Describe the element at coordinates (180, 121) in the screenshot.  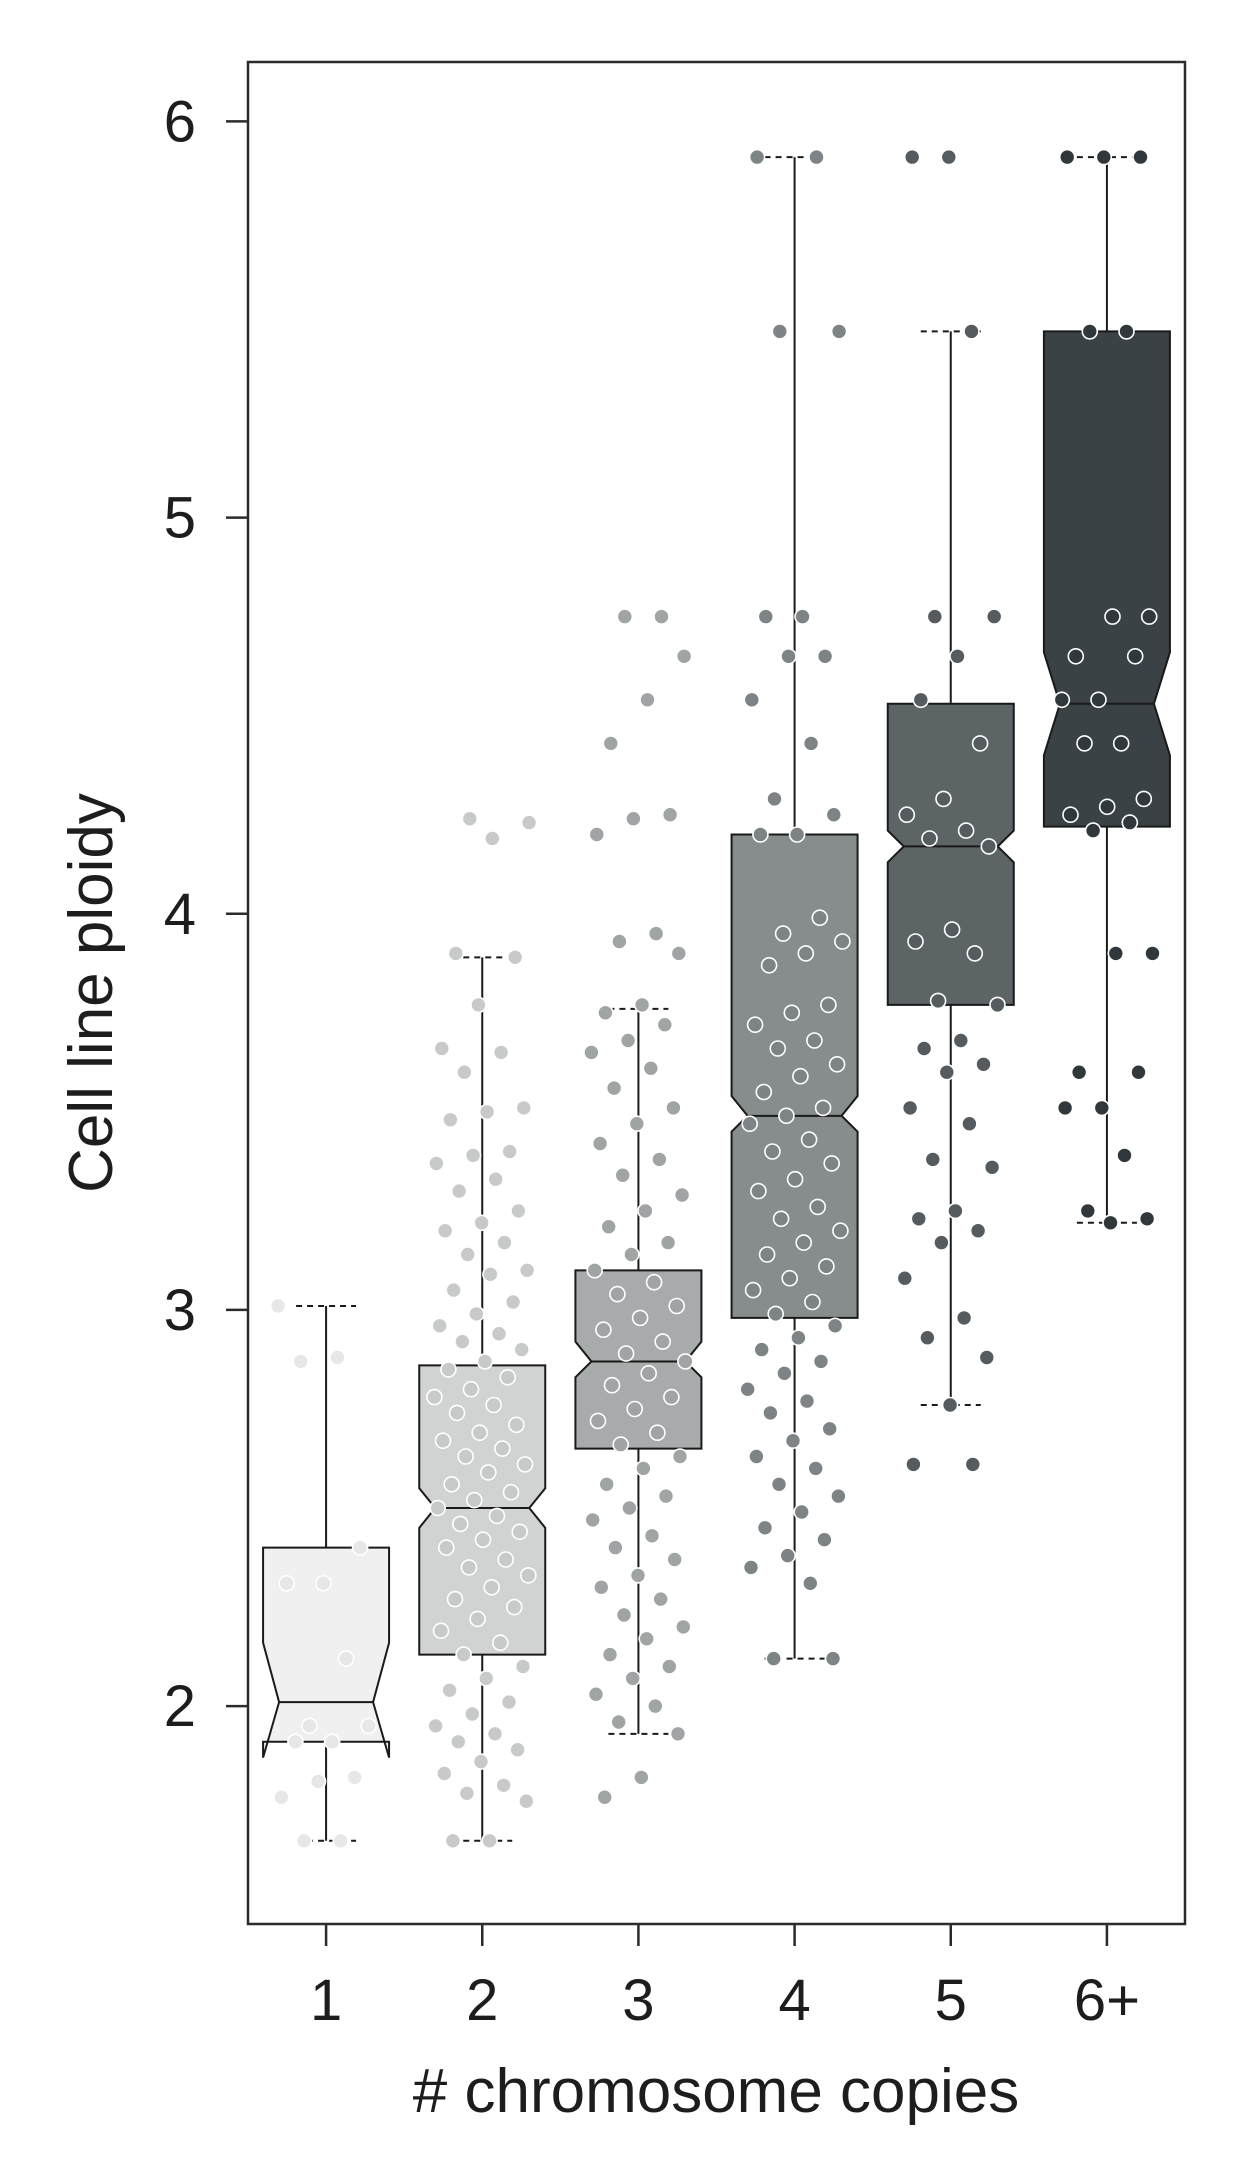
I see `y-tick-label: 6` at that location.